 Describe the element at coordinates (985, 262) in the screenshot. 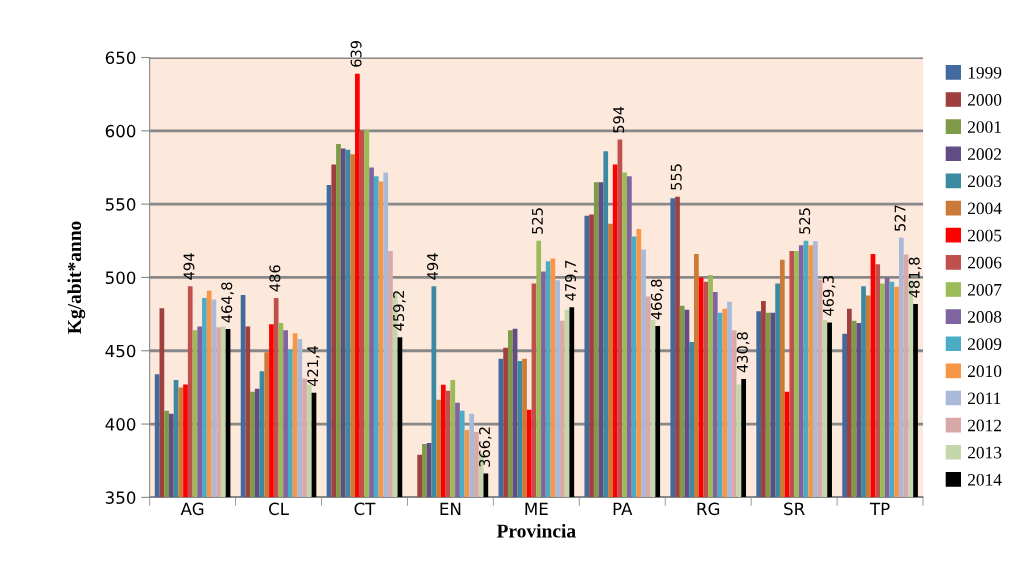

I see `legend-label: 2006` at that location.